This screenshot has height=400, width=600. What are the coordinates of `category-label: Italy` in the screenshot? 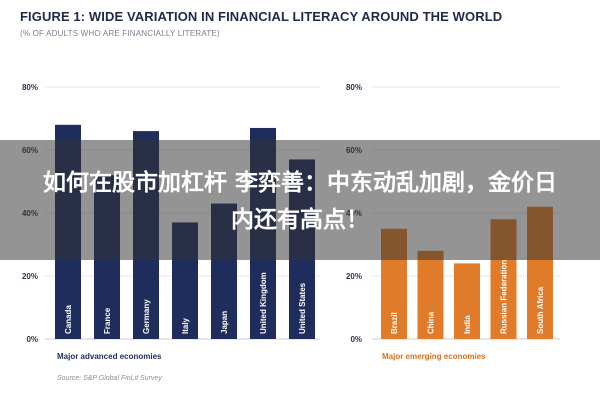 It's located at (185, 325).